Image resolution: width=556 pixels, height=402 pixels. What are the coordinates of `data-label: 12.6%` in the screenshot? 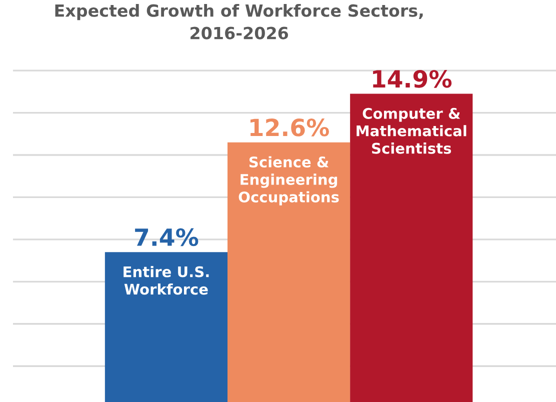 It's located at (289, 127).